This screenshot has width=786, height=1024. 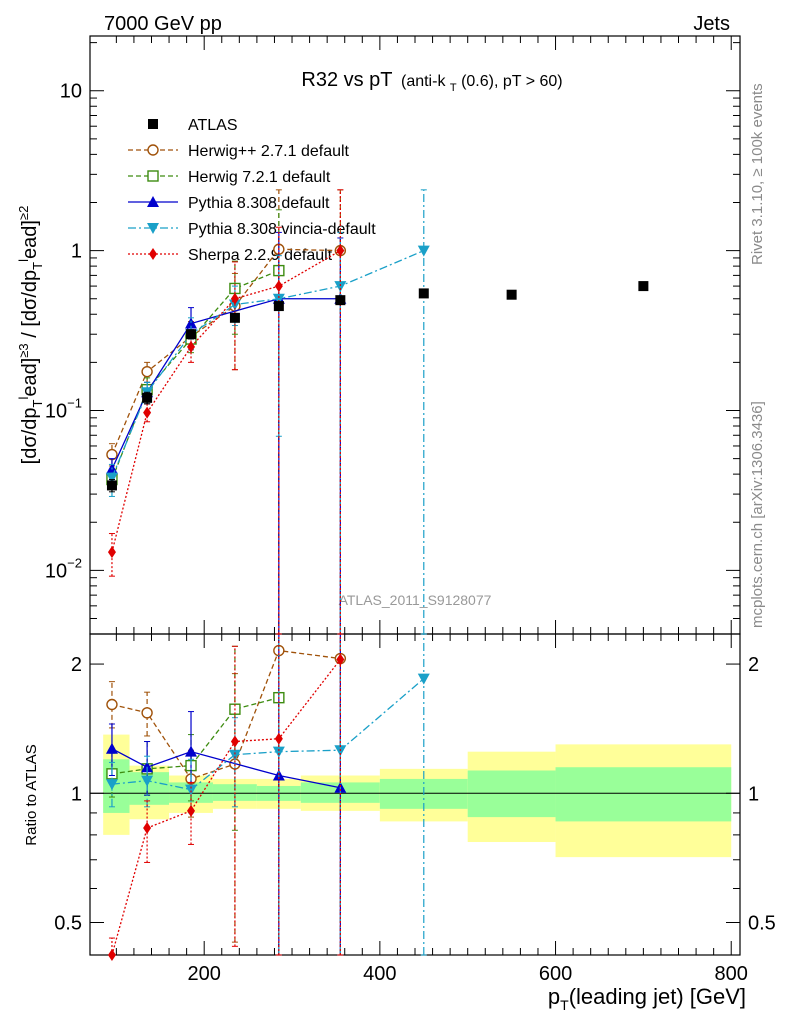 I want to click on legend-entry-pythia: Pythia 8.308 default, so click(x=229, y=203).